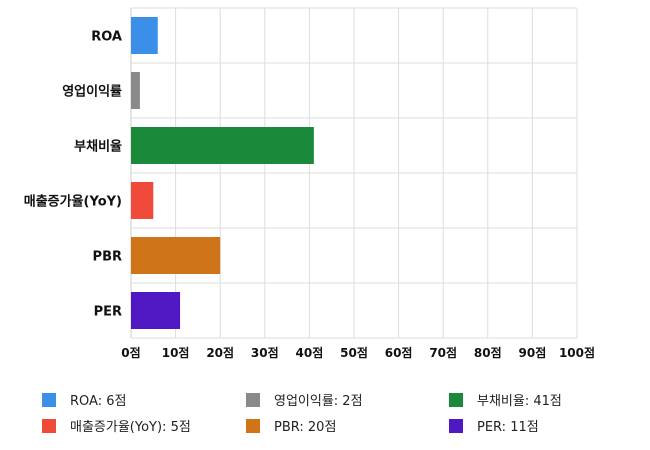 This screenshot has width=650, height=450. What do you see at coordinates (130, 352) in the screenshot?
I see `x-tick-label: 0점` at bounding box center [130, 352].